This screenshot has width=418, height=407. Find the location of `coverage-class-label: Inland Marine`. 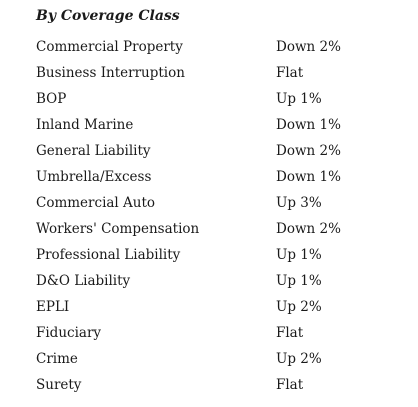

coverage-class-label: Inland Marine is located at coordinates (85, 125).